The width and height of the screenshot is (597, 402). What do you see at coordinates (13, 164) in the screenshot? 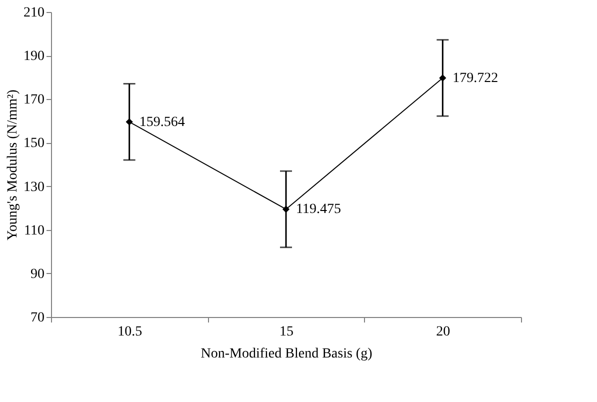
I see `y-axis-title: Young's Modulus (N/mm²)` at bounding box center [13, 164].